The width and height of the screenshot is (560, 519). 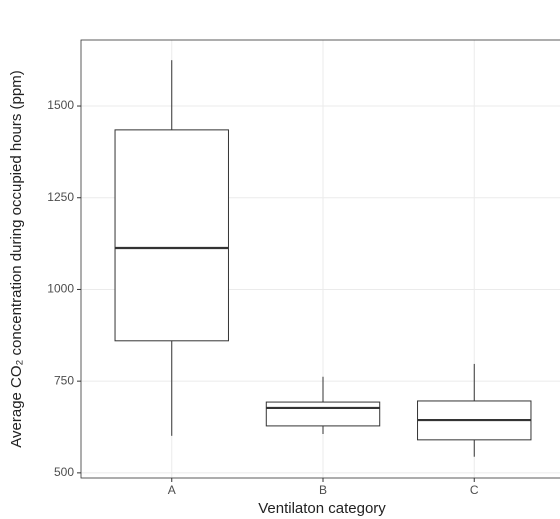 I want to click on y-tick-label: 500, so click(x=64, y=472).